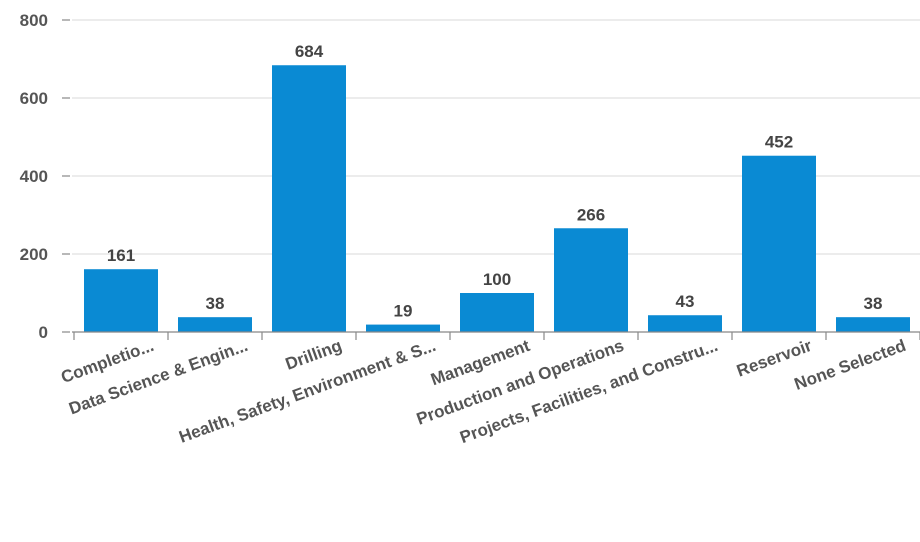 This screenshot has width=920, height=542. I want to click on data-label: 43, so click(685, 301).